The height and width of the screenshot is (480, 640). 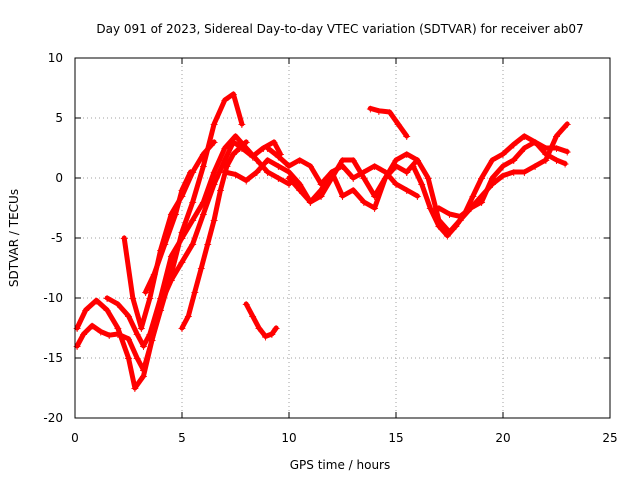 I want to click on series-track-i: +++ + +++ ++ + + ++ + +, so click(x=342, y=172).